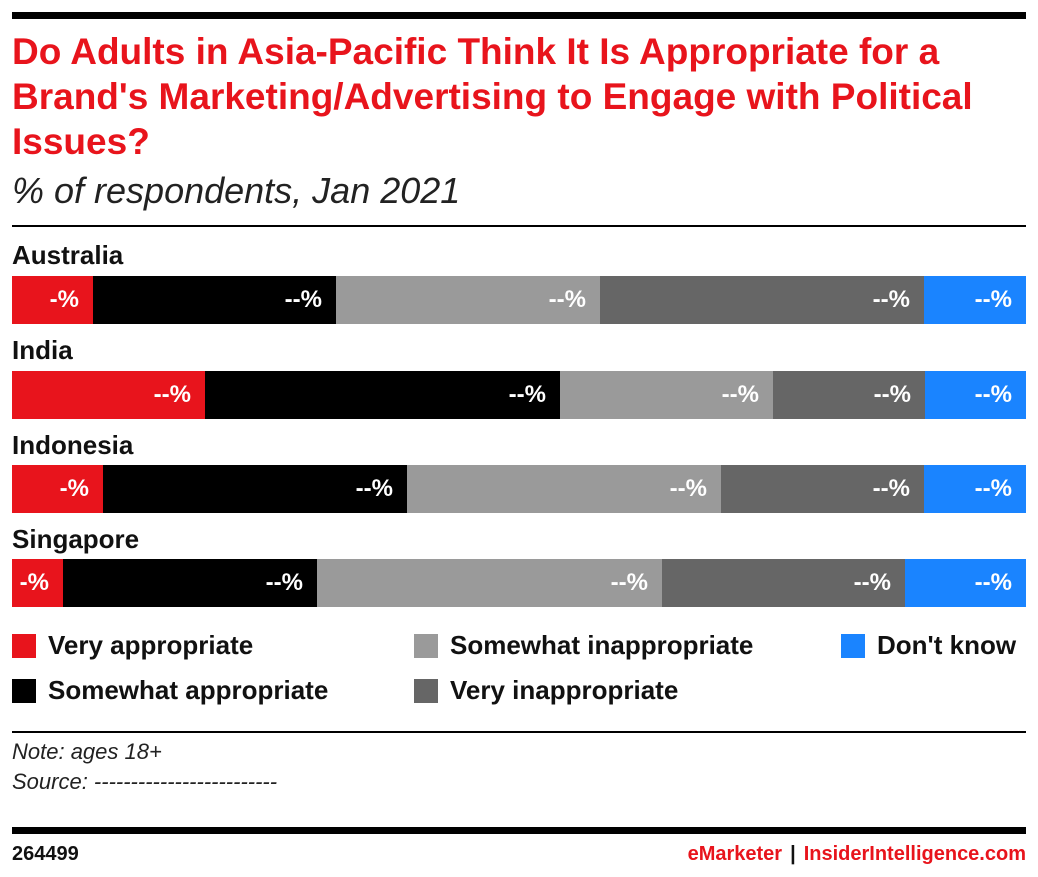 This screenshot has height=877, width=1038. Describe the element at coordinates (519, 226) in the screenshot. I see `header-divider` at that location.